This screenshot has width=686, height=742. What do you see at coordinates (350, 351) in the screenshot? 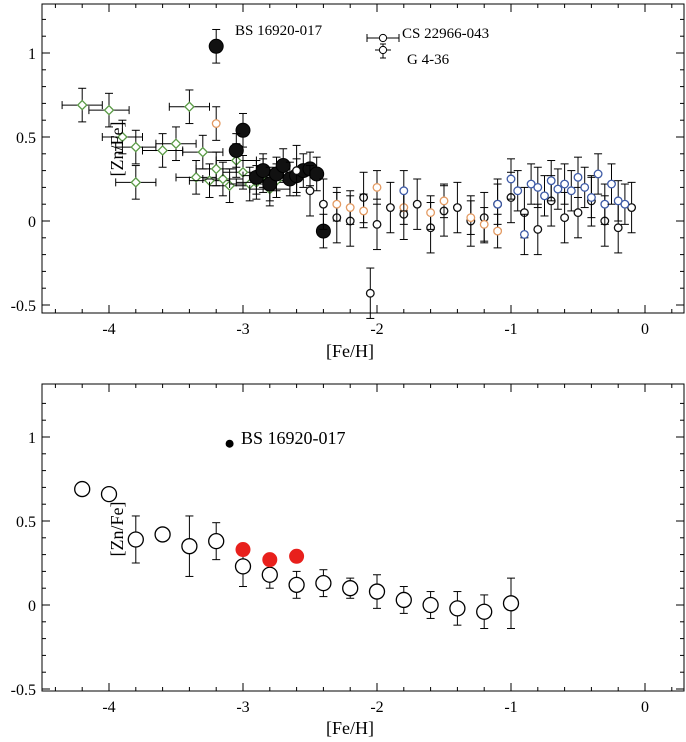
I see `top-x-axis-label: [Fe/H]` at bounding box center [350, 351].